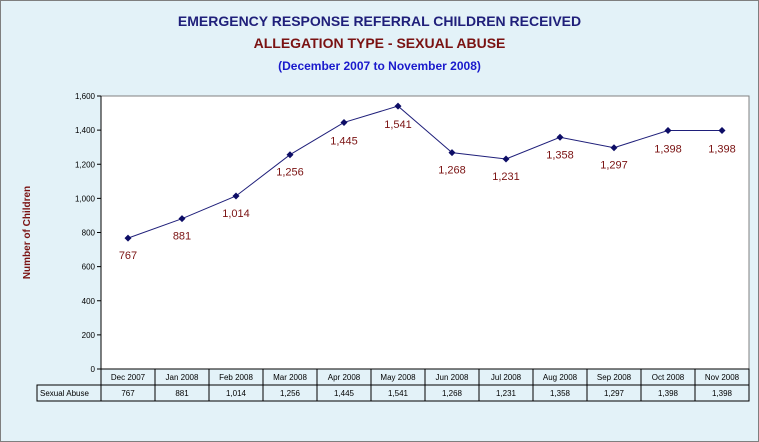 The width and height of the screenshot is (759, 442). I want to click on table-value-cell: 767, so click(128, 393).